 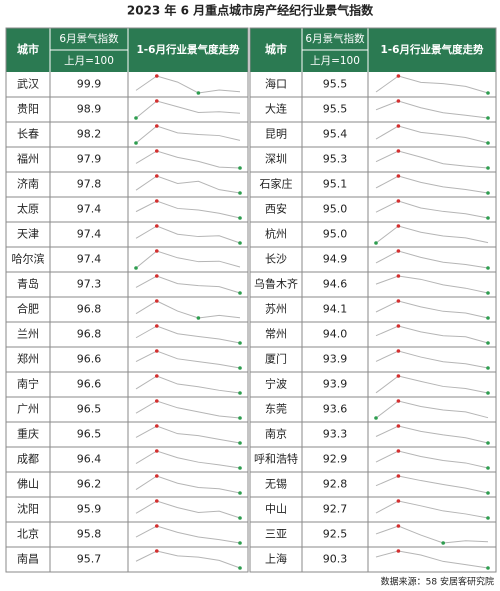 I want to click on city: 佛山, so click(x=28, y=484).